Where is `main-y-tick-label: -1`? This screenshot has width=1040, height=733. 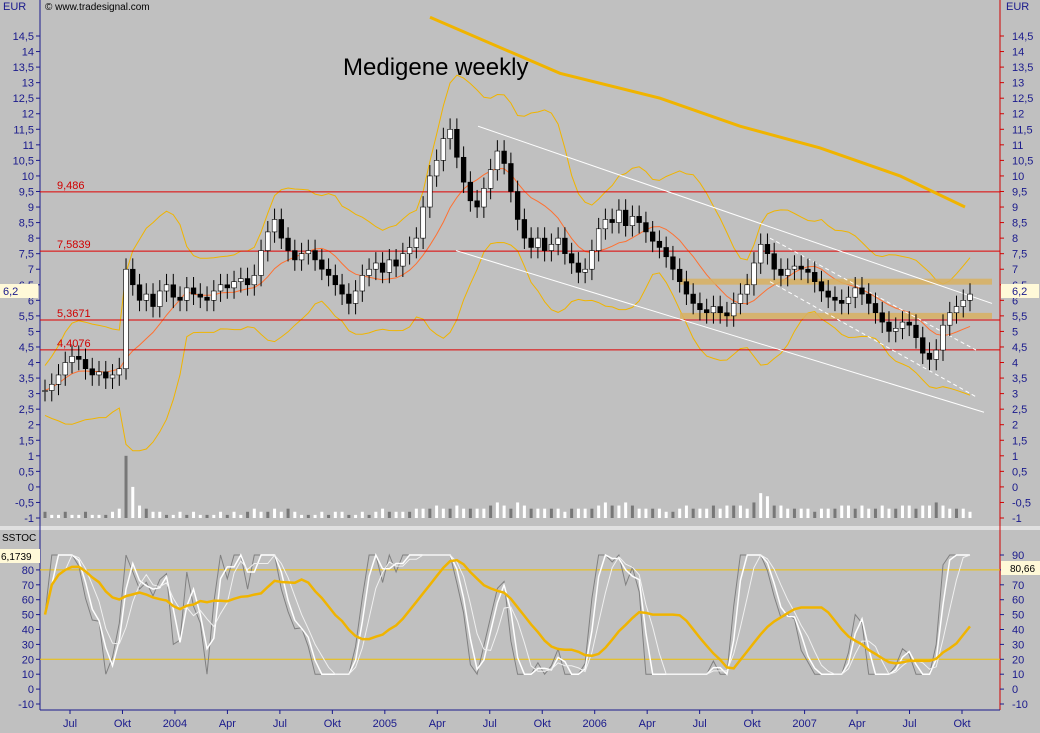 main-y-tick-label: -1 is located at coordinates (29, 519).